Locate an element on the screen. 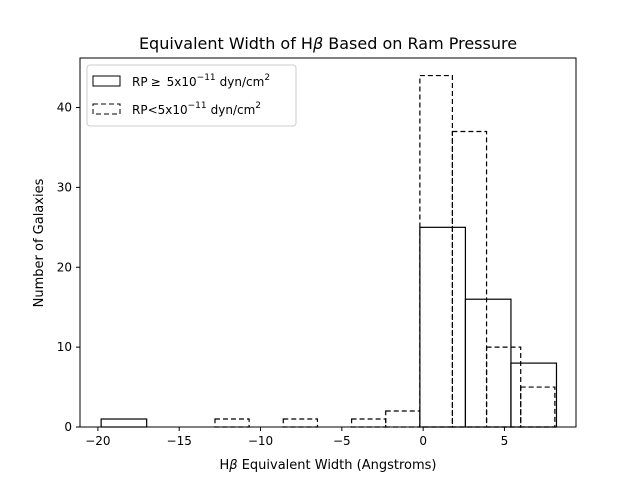 The width and height of the screenshot is (640, 480). y-tick-label: 40 is located at coordinates (64, 108).